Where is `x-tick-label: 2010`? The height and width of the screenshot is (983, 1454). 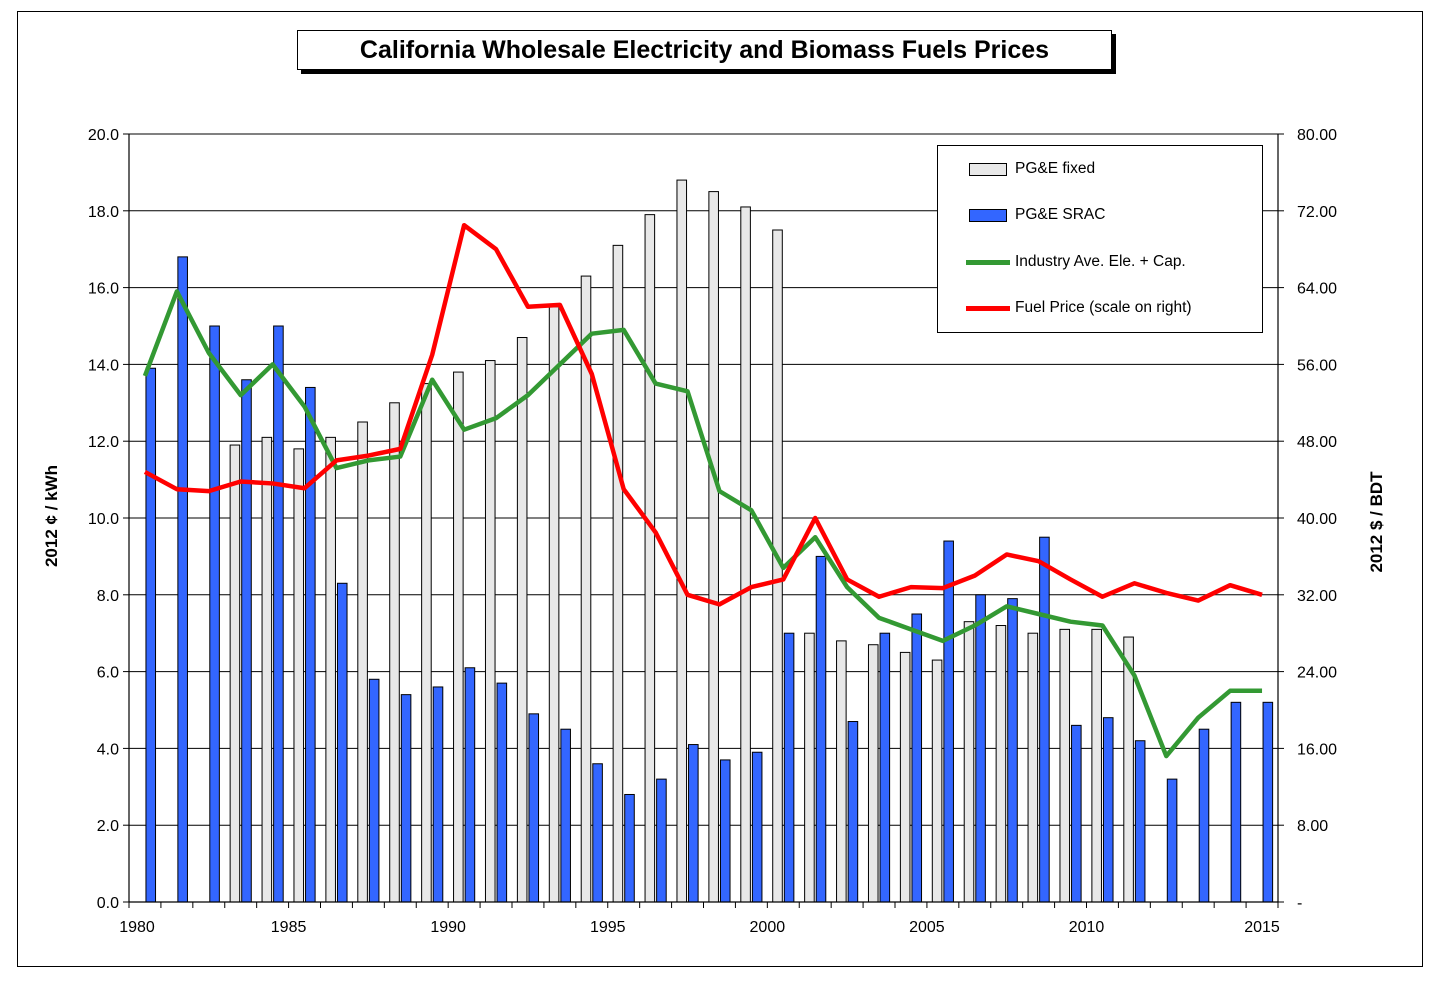 x-tick-label: 2010 is located at coordinates (1087, 927).